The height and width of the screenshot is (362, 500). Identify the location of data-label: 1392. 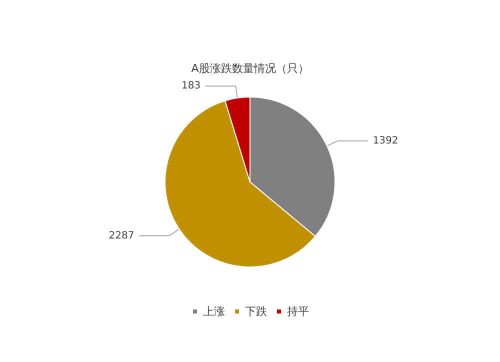
(385, 140).